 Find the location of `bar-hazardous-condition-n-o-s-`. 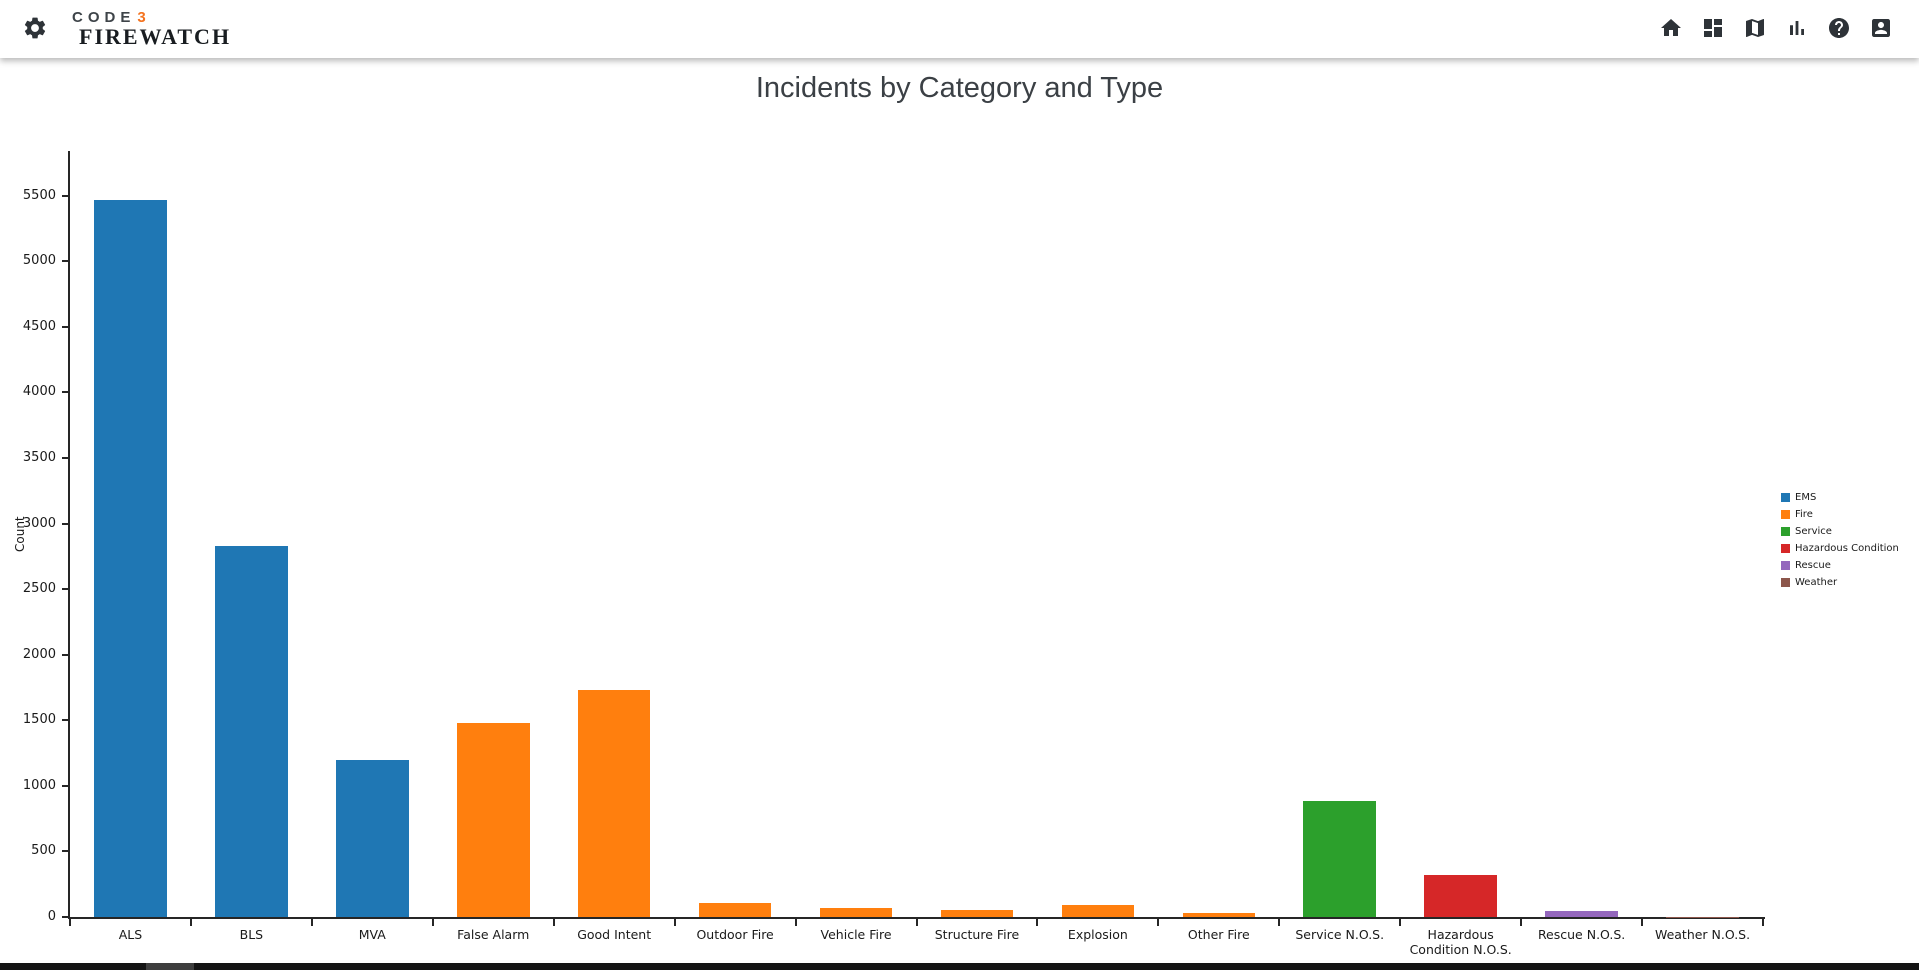

bar-hazardous-condition-n-o-s- is located at coordinates (1460, 896).